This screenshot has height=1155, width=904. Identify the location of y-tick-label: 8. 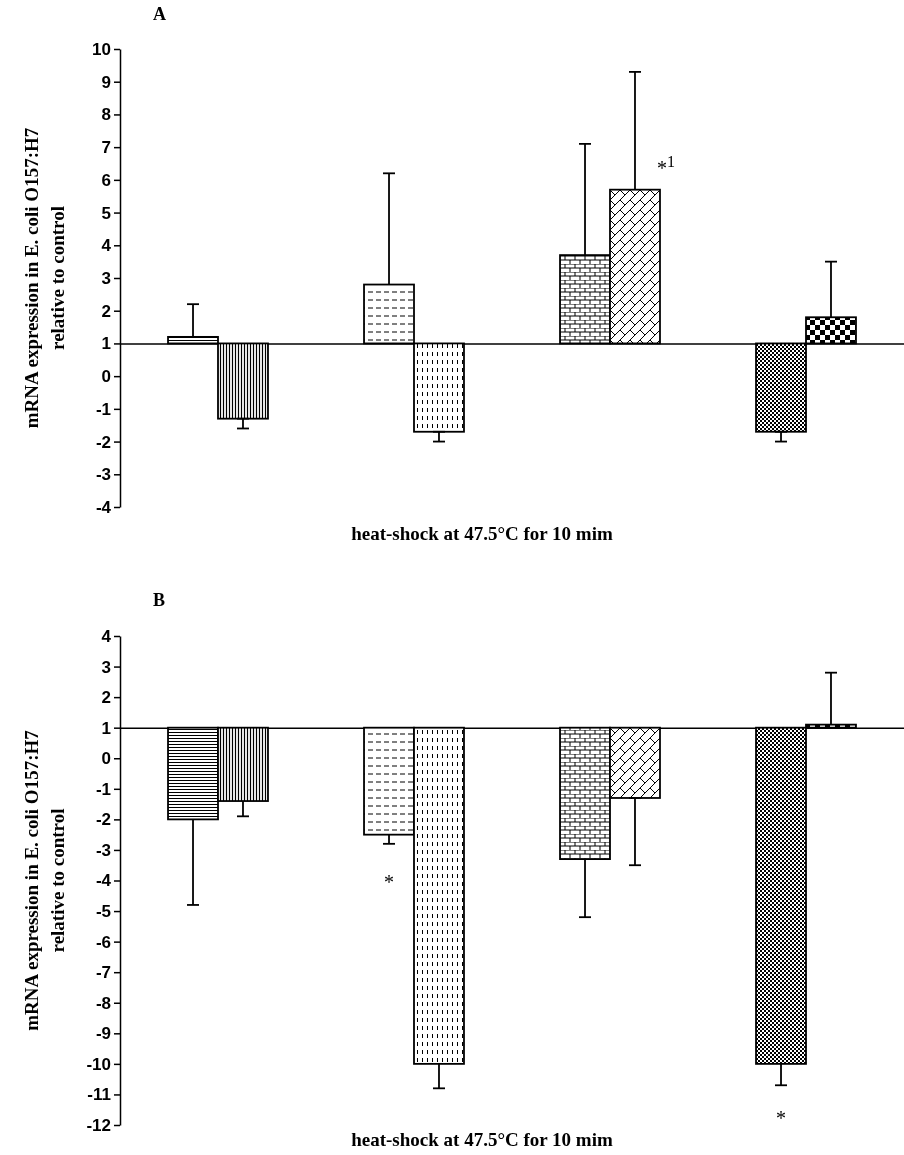
(106, 115).